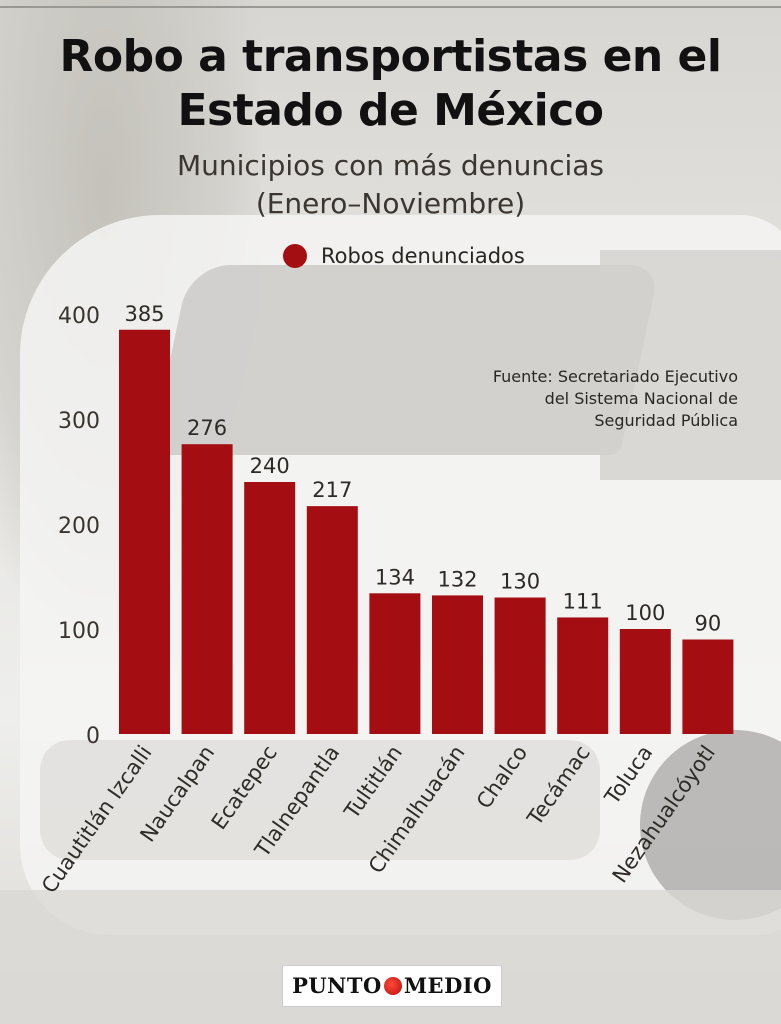 Image resolution: width=781 pixels, height=1024 pixels. Describe the element at coordinates (390, 110) in the screenshot. I see `title-line-2: Estado de México` at that location.